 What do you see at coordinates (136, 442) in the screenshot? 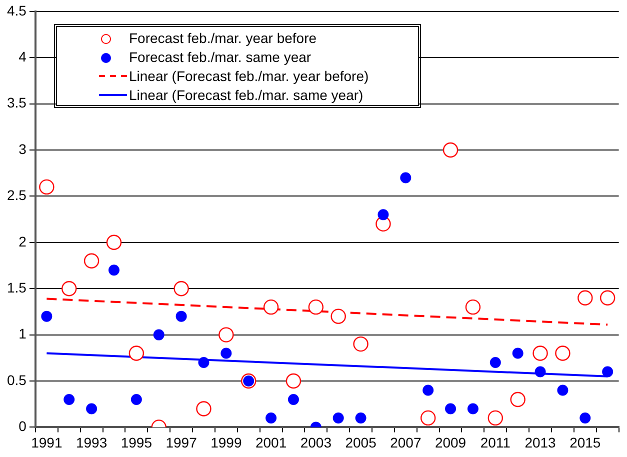
I see `x-tick-label: 1995` at bounding box center [136, 442].